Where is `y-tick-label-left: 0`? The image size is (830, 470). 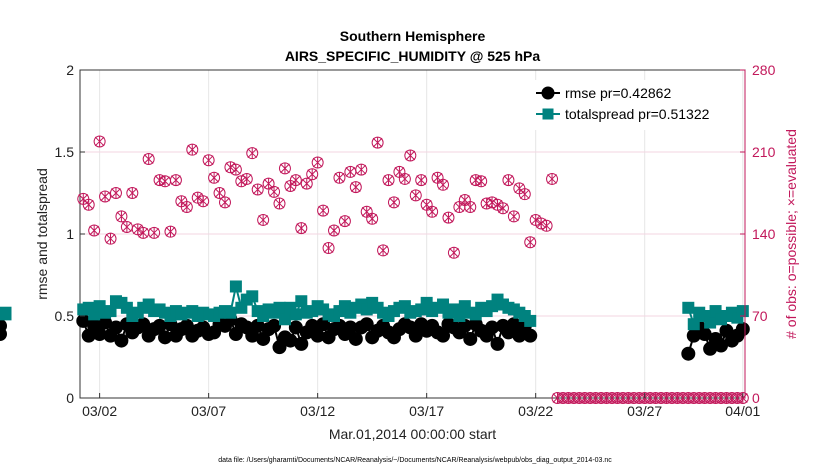 y-tick-label-left: 0 is located at coordinates (70, 398).